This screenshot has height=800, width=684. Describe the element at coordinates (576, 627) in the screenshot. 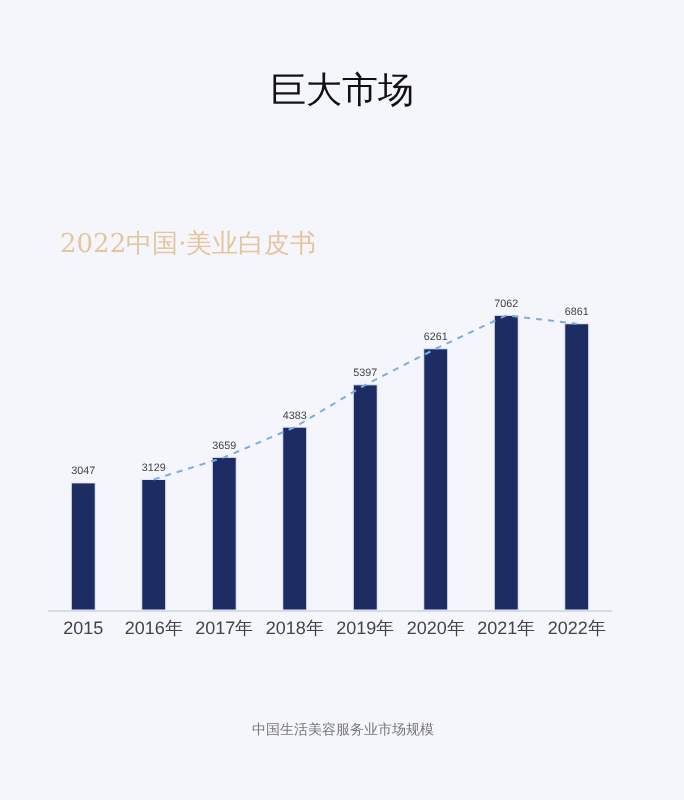

I see `x-tick-label: 2022年` at that location.